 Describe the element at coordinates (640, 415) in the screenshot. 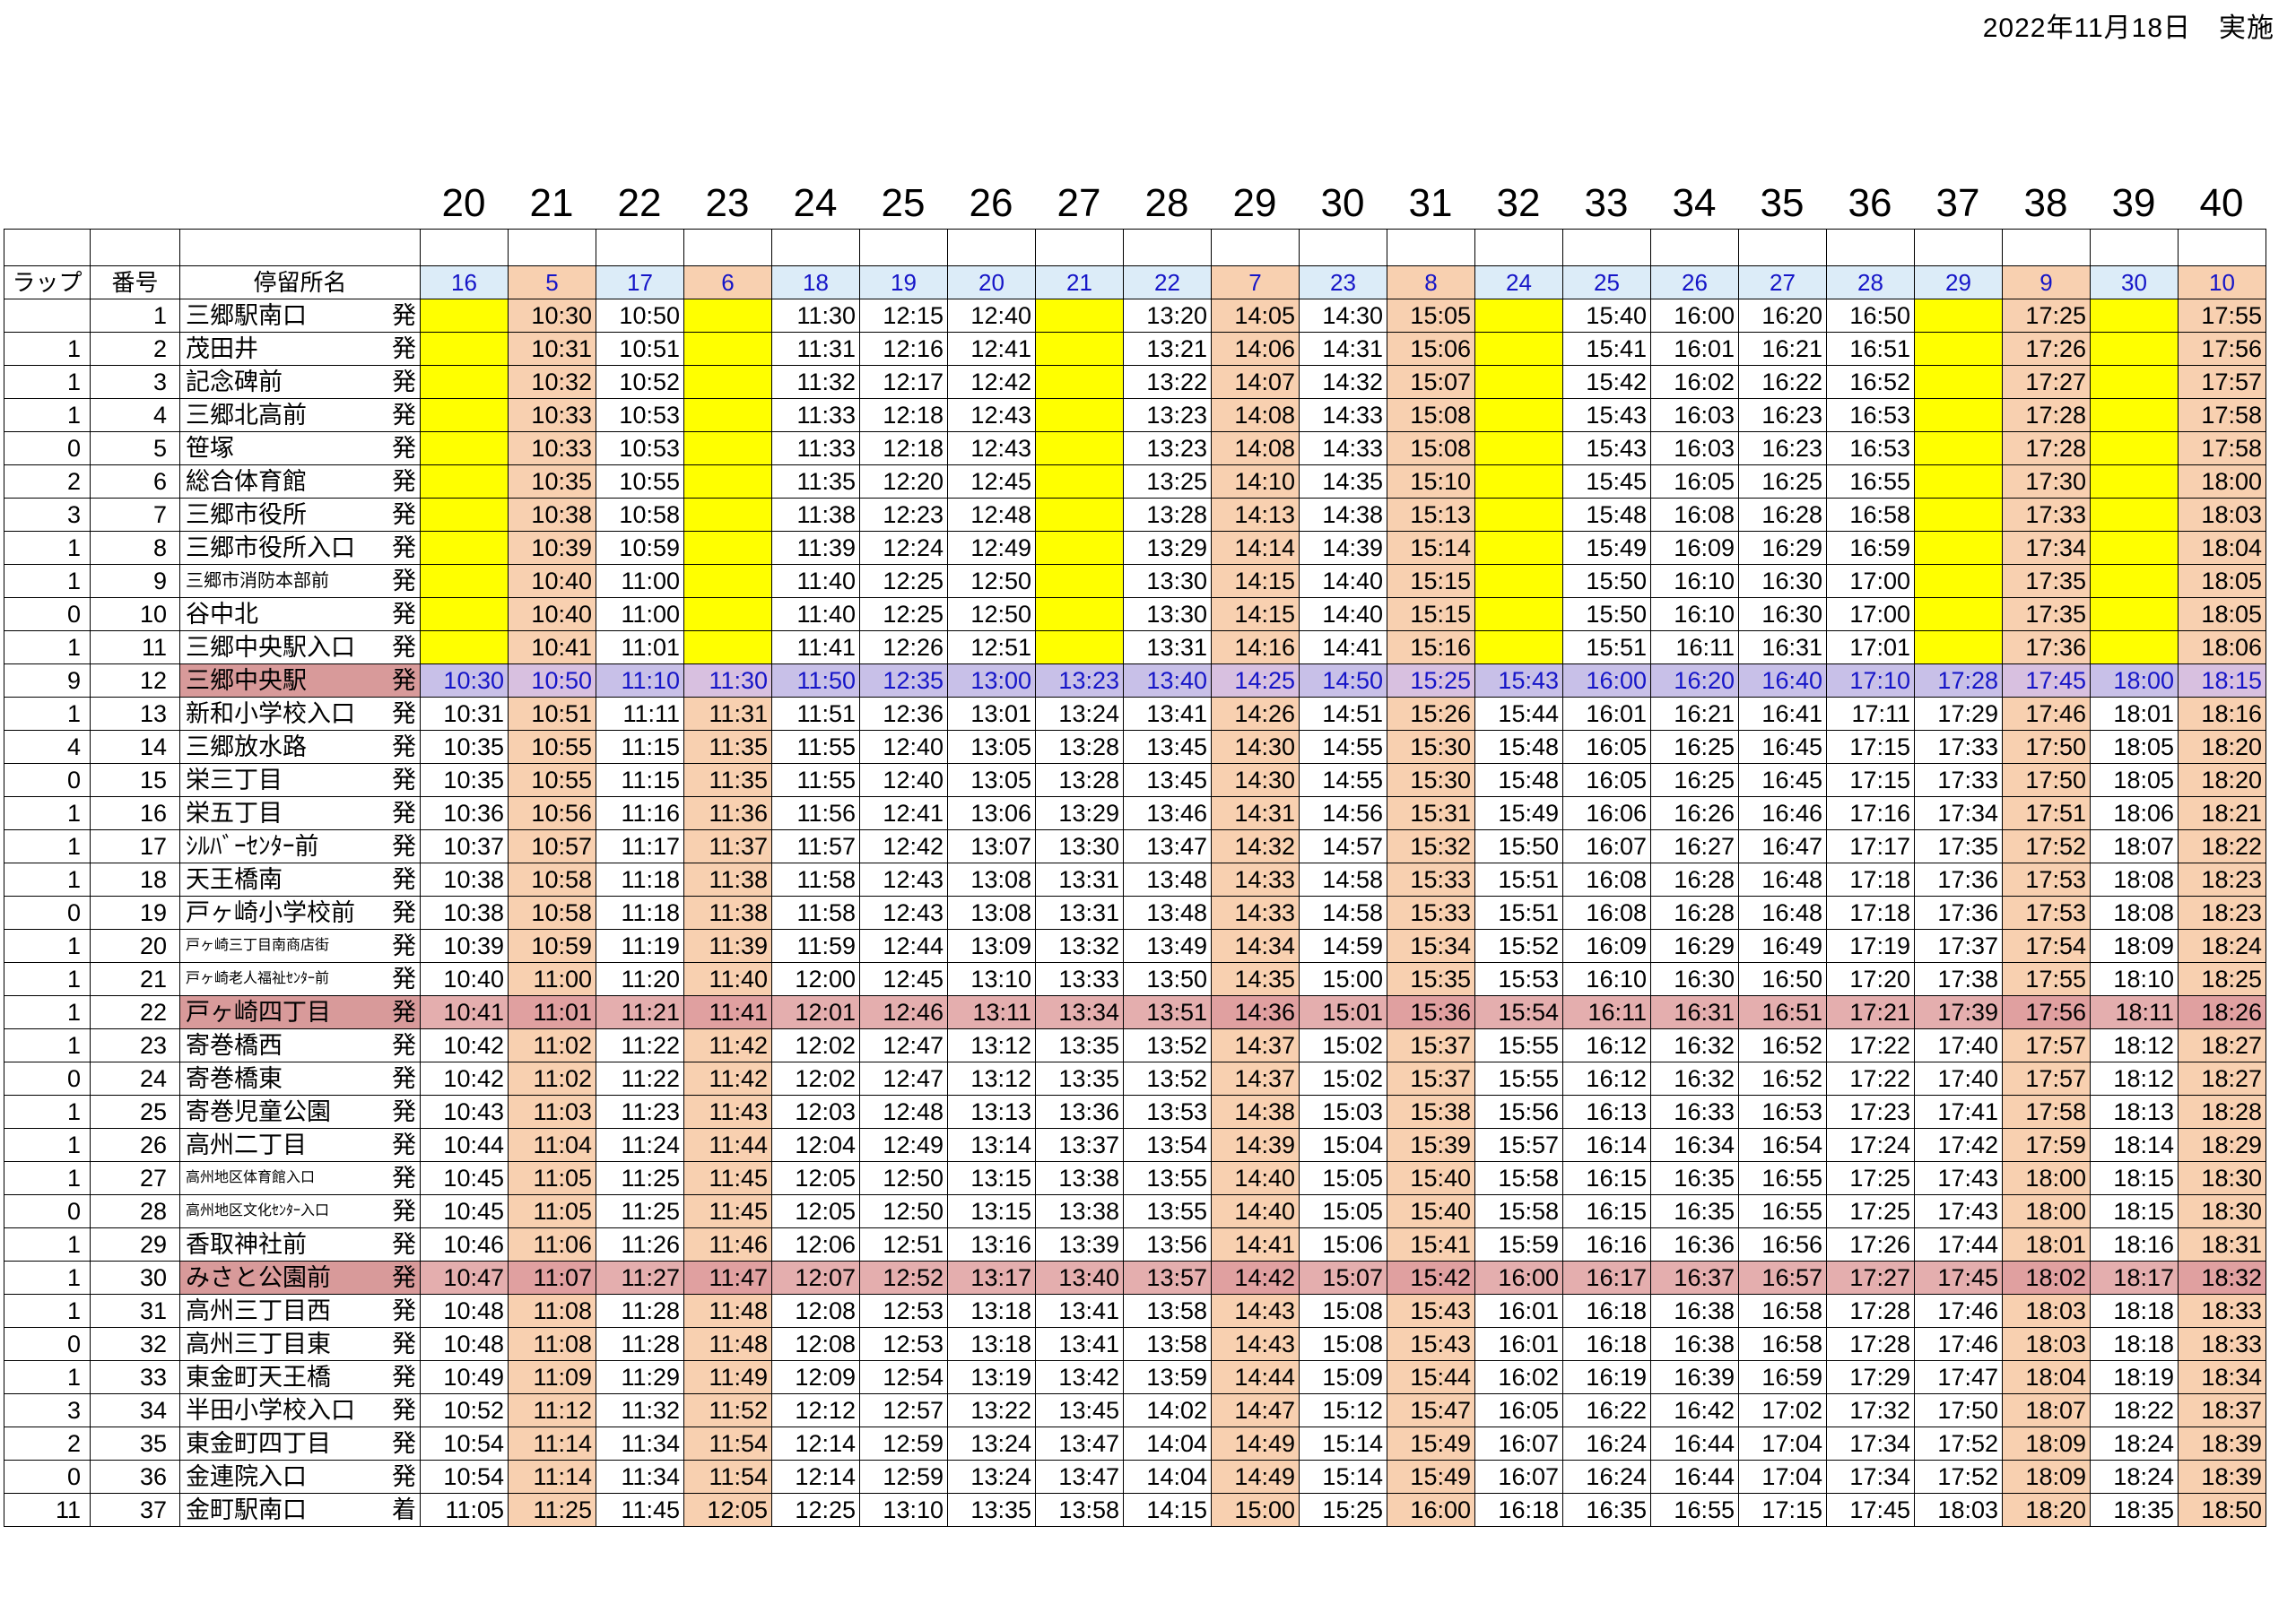

I see `time-cell: 10:53` at that location.